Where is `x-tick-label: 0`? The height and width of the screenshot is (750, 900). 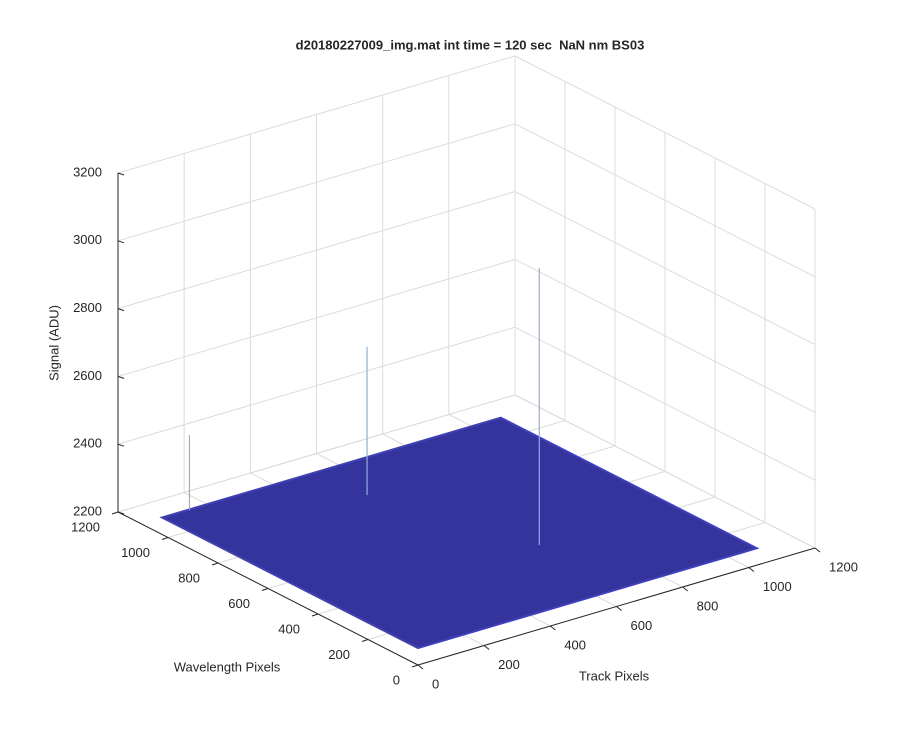
x-tick-label: 0 is located at coordinates (435, 683).